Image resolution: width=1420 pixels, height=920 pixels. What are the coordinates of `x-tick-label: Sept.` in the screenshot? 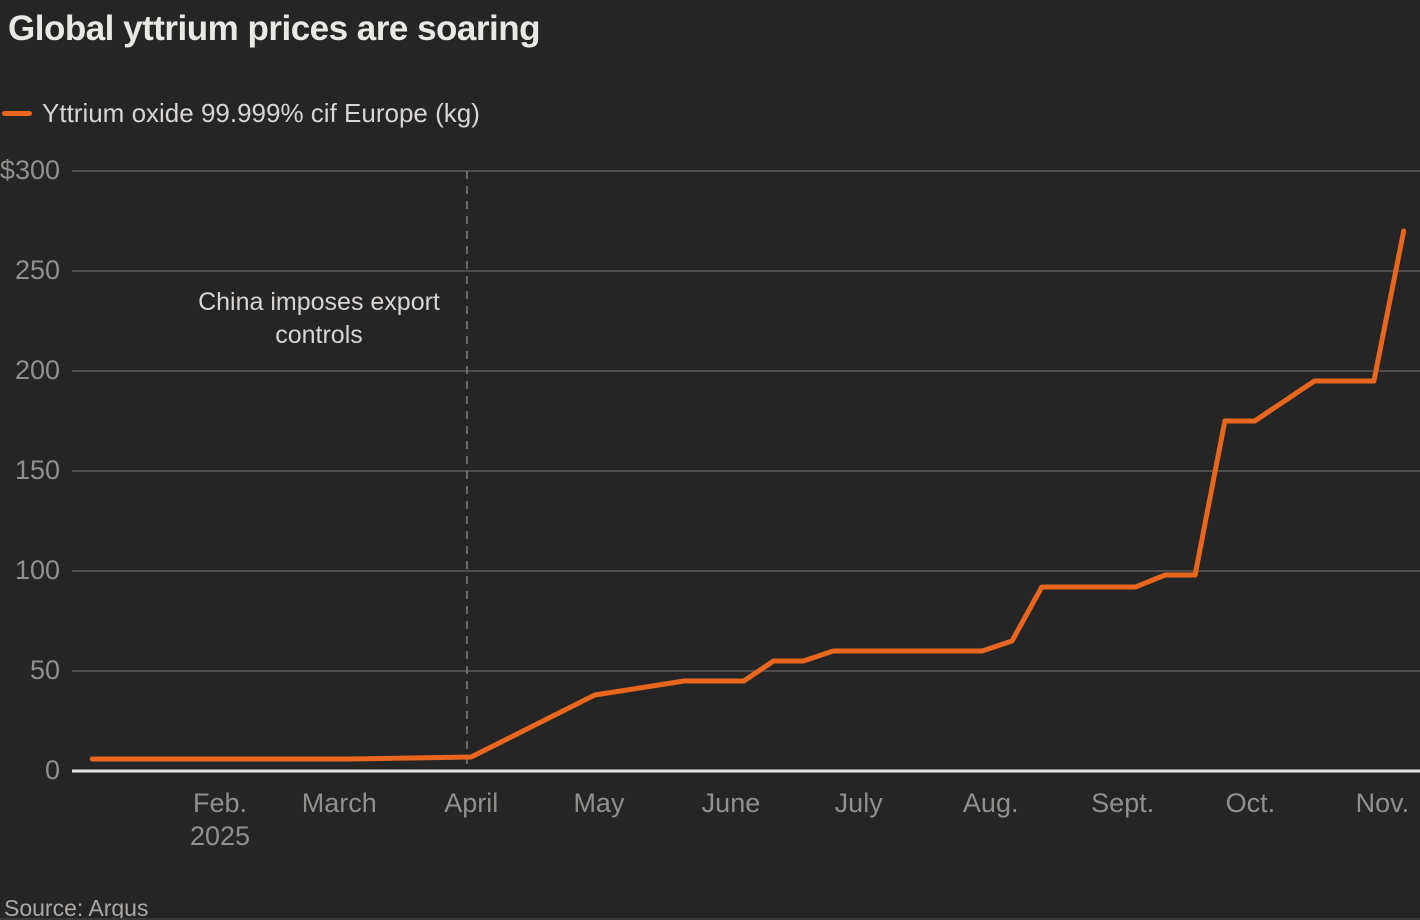 It's located at (1122, 803).